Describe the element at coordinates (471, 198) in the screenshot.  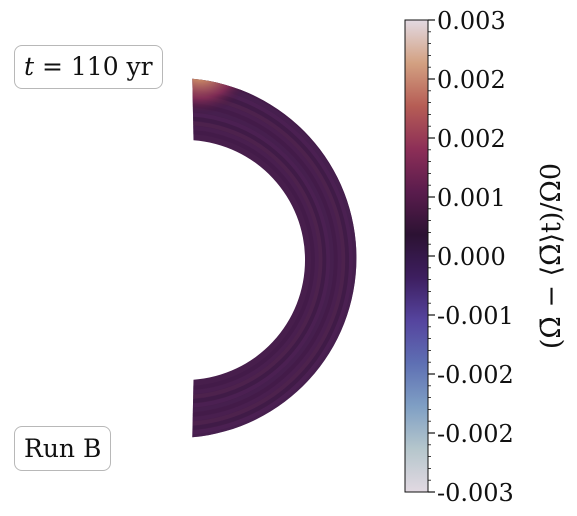
I see `colorbar-tick-label: 0.001` at that location.